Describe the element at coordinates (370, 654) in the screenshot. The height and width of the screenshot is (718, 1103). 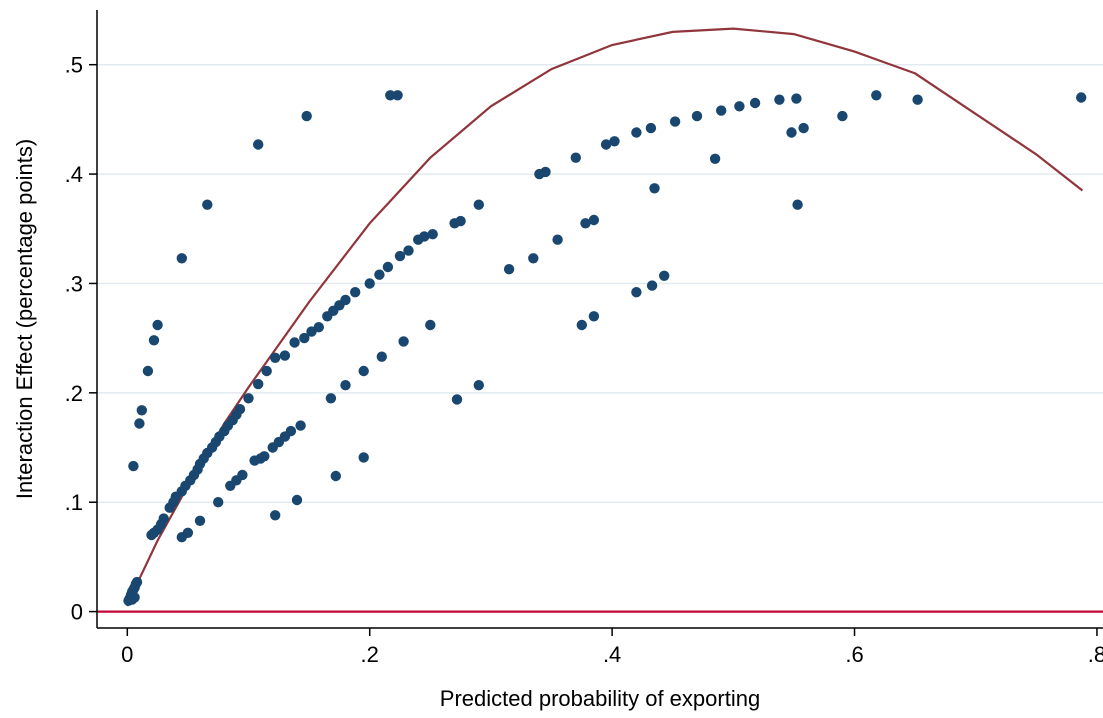
I see `x-tick-label-1: .2` at that location.